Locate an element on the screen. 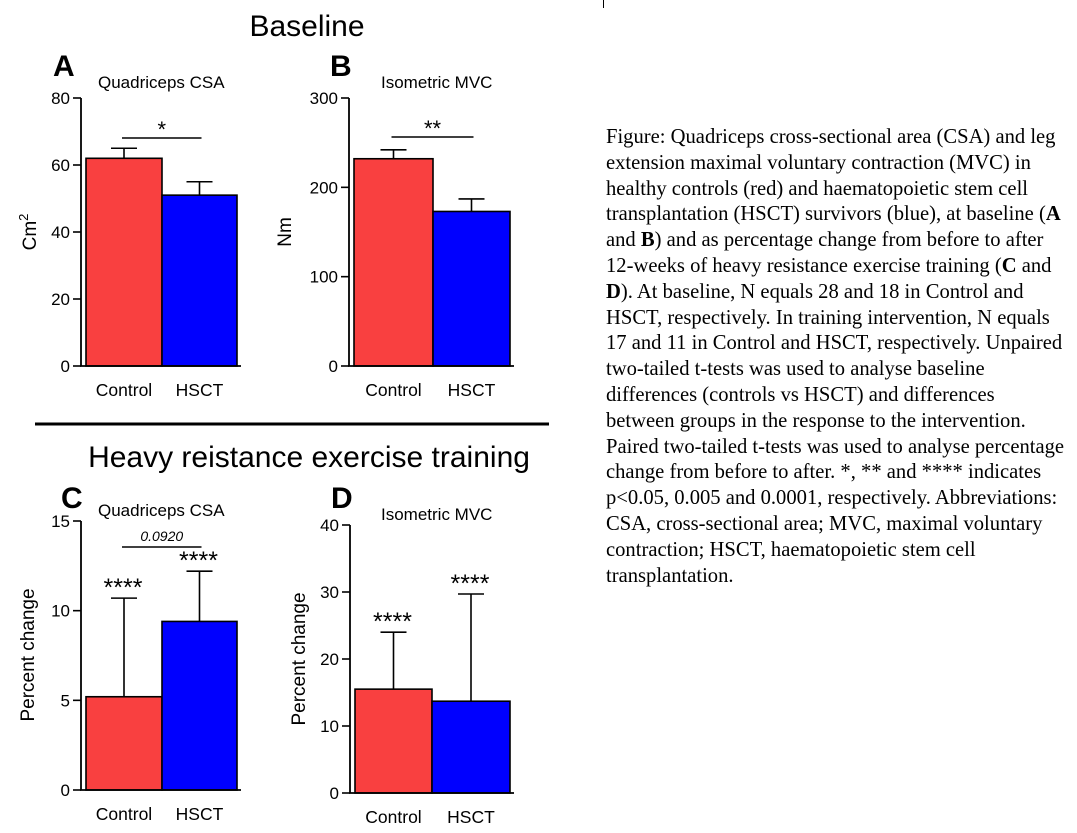 Image resolution: width=1077 pixels, height=833 pixels. caption-panel-ref: D is located at coordinates (613, 291).